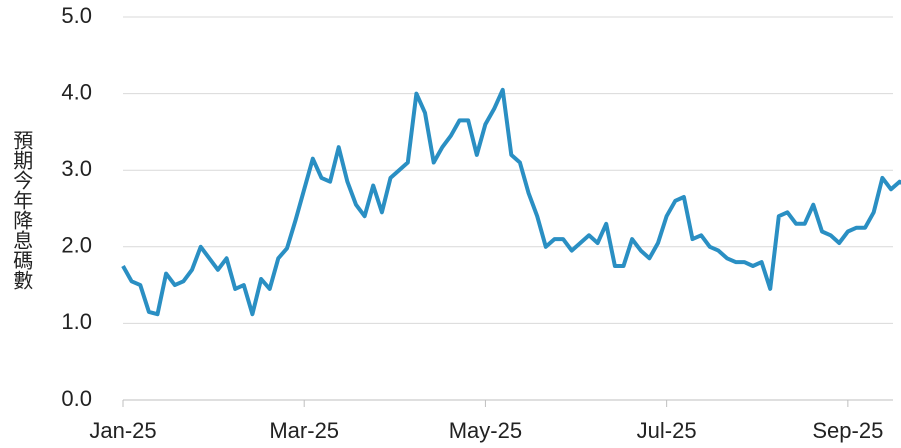 The image size is (901, 448). Describe the element at coordinates (76, 245) in the screenshot. I see `y-tick-label: 2.0` at that location.